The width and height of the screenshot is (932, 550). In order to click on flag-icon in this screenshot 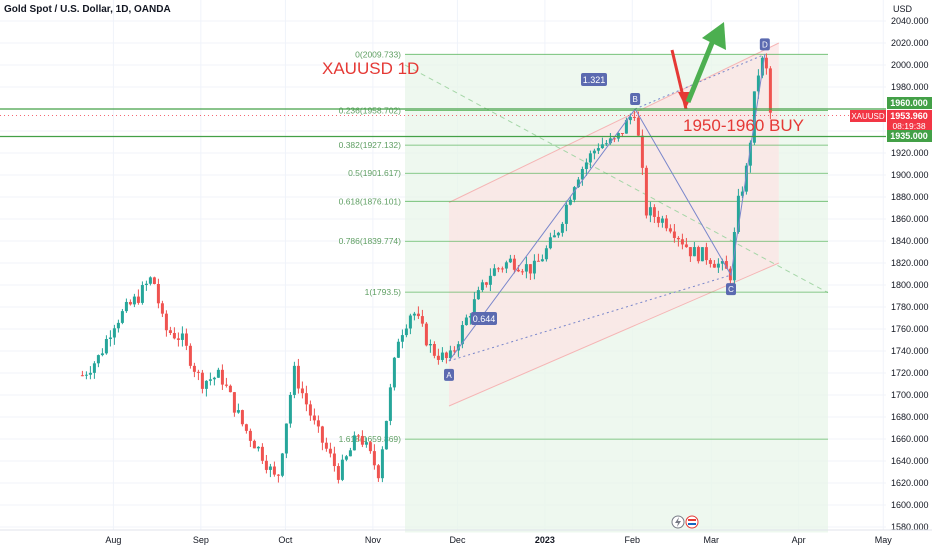, I will do `click(692, 522)`.